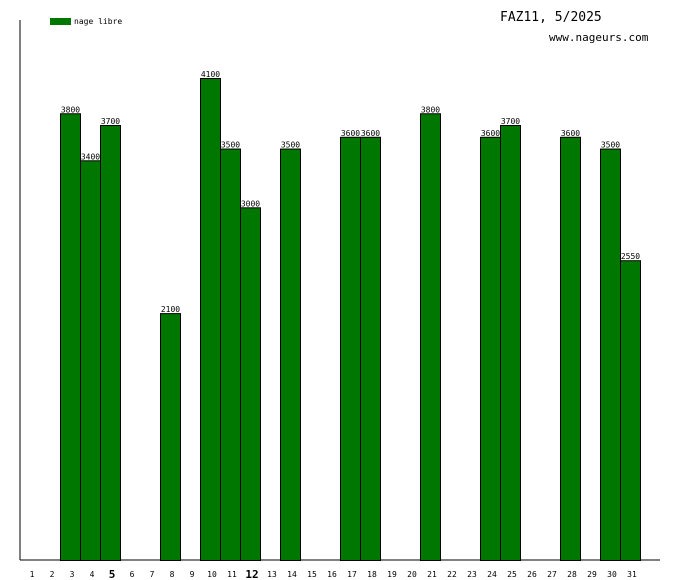 This screenshot has height=580, width=680. Describe the element at coordinates (60, 21) in the screenshot. I see `legend-swatch` at that location.